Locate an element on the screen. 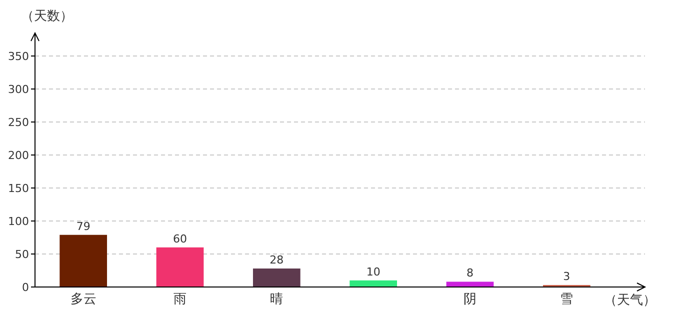 This screenshot has width=680, height=320. data-label: 28 is located at coordinates (277, 260).